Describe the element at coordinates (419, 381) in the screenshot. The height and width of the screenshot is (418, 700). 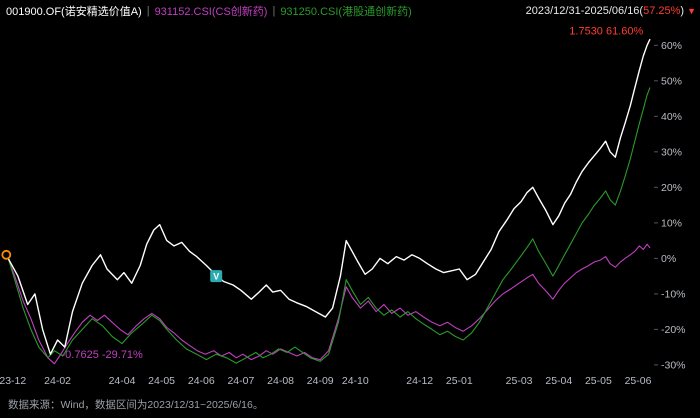
I see `x-axis-label: 24-12` at that location.